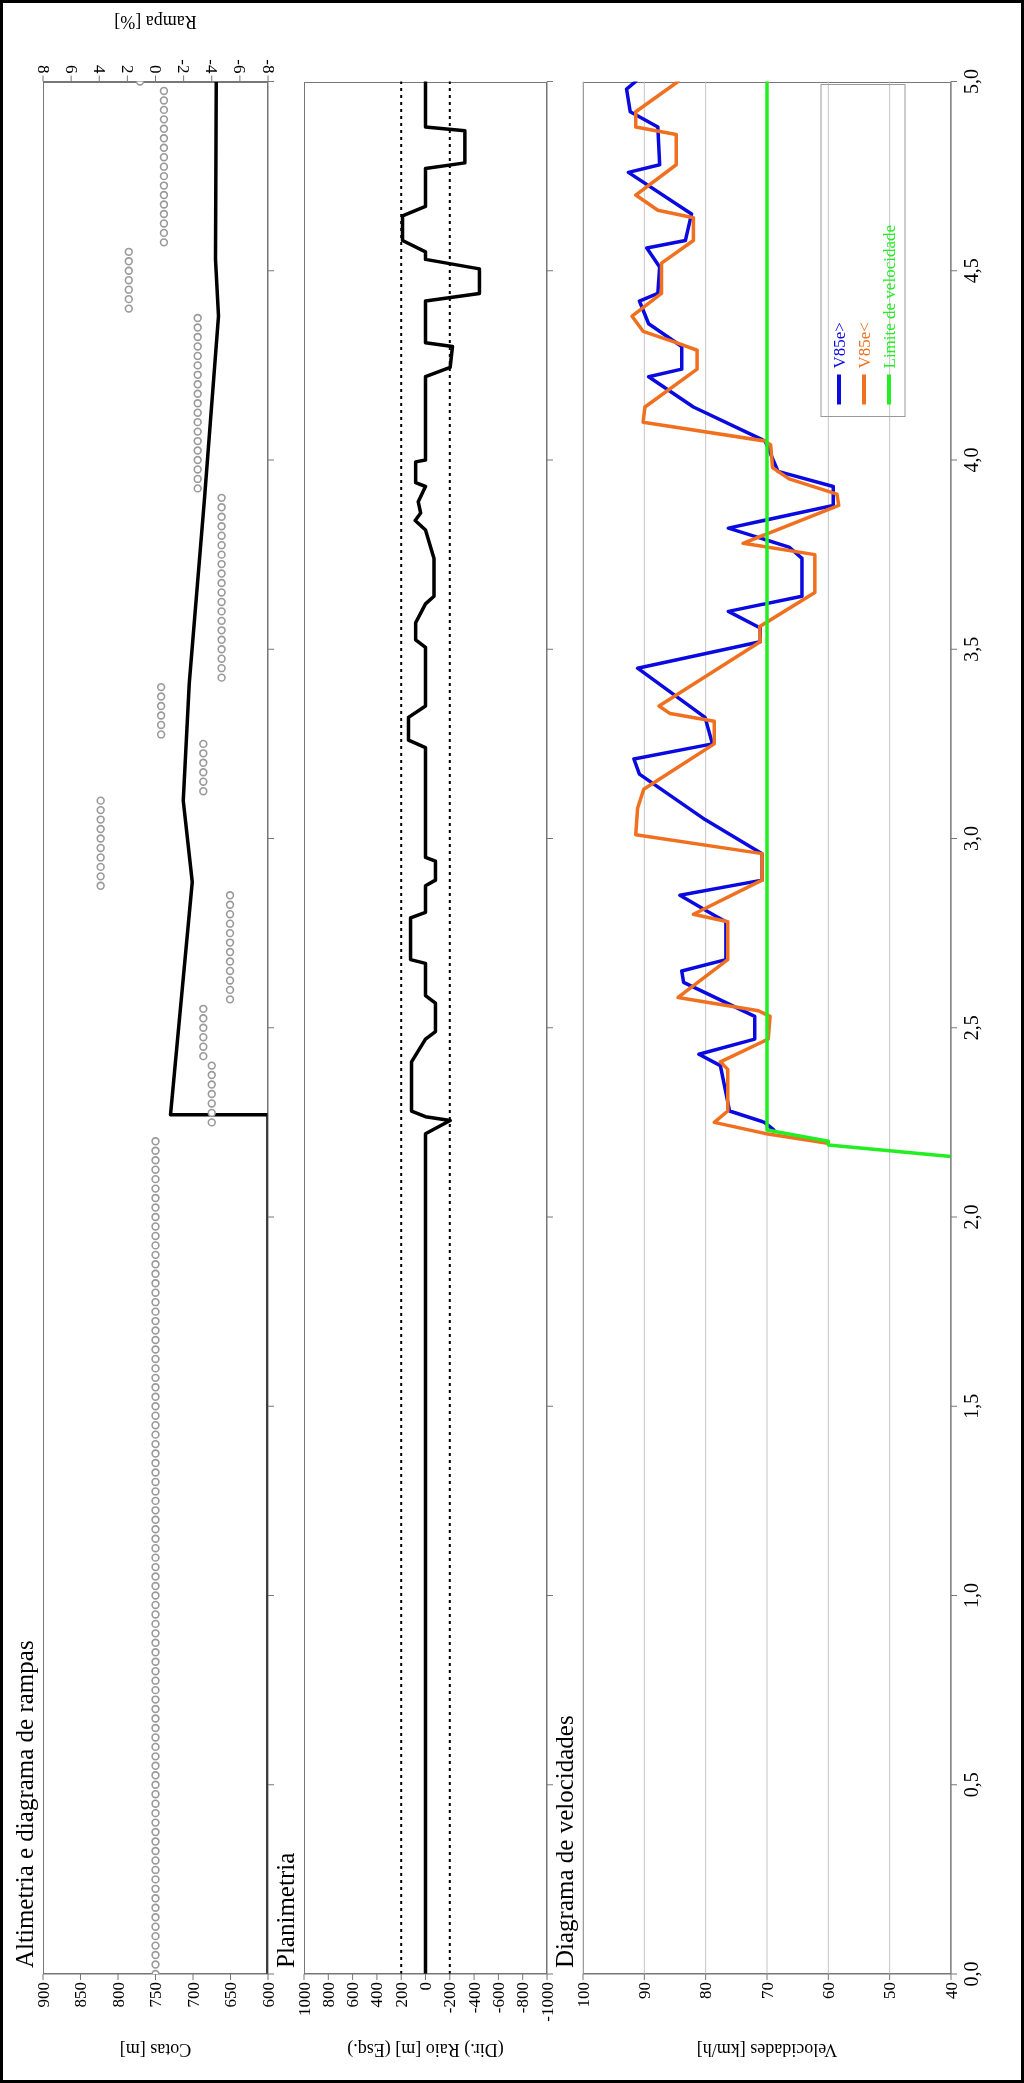 The width and height of the screenshot is (1024, 2083). Describe the element at coordinates (184, 66) in the screenshot. I see `x2-tick-label: -2` at that location.